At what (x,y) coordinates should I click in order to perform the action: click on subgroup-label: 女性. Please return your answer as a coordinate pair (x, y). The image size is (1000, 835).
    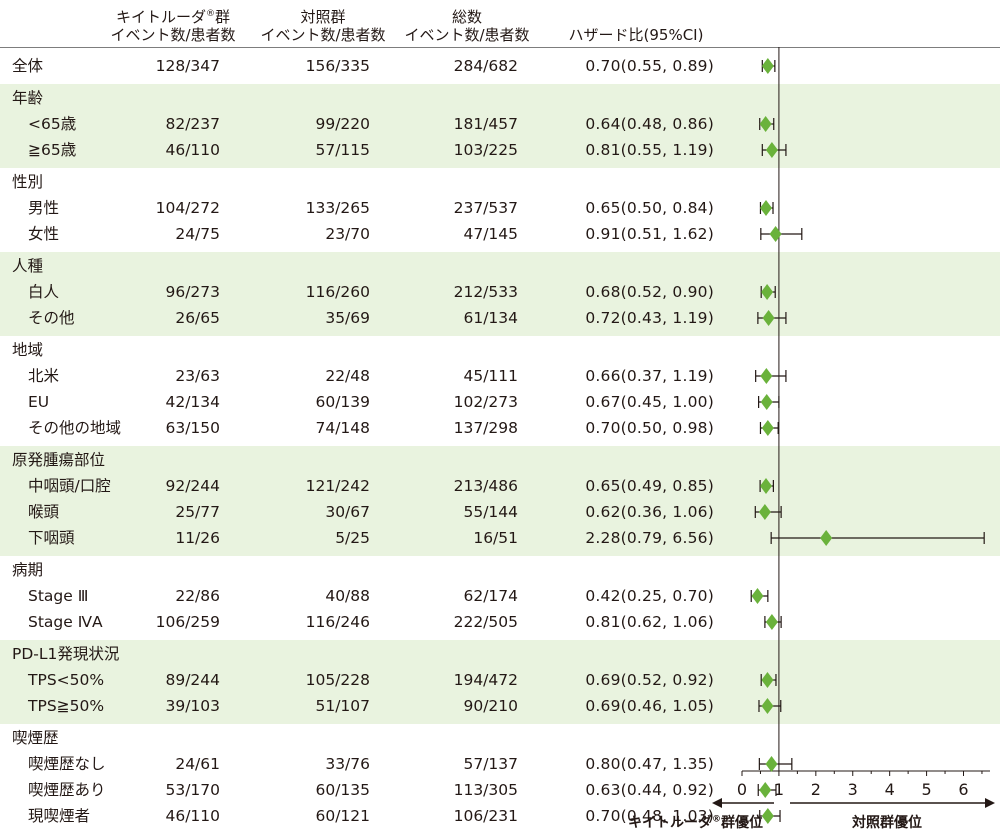
    Looking at the image, I should click on (44, 234).